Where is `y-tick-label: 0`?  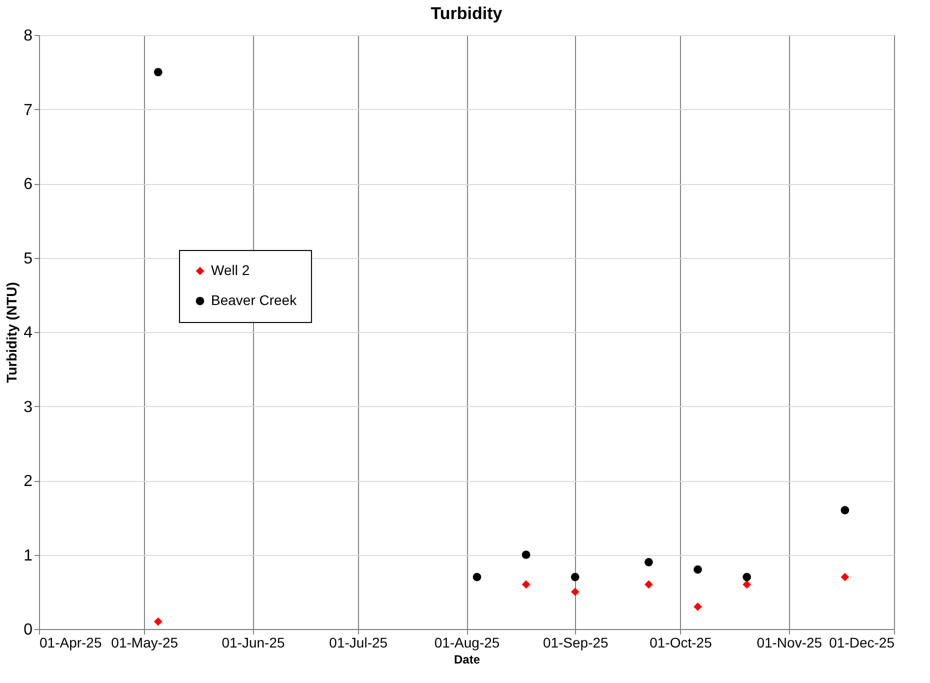
y-tick-label: 0 is located at coordinates (28, 630).